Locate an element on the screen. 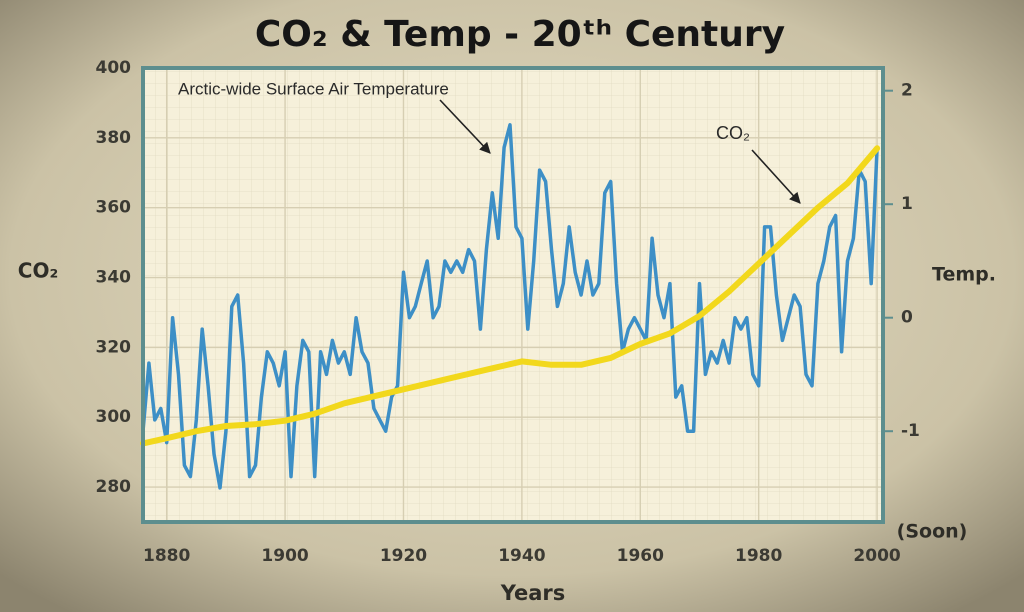 This screenshot has width=1024, height=612. y-tick-label: 340 is located at coordinates (114, 278).